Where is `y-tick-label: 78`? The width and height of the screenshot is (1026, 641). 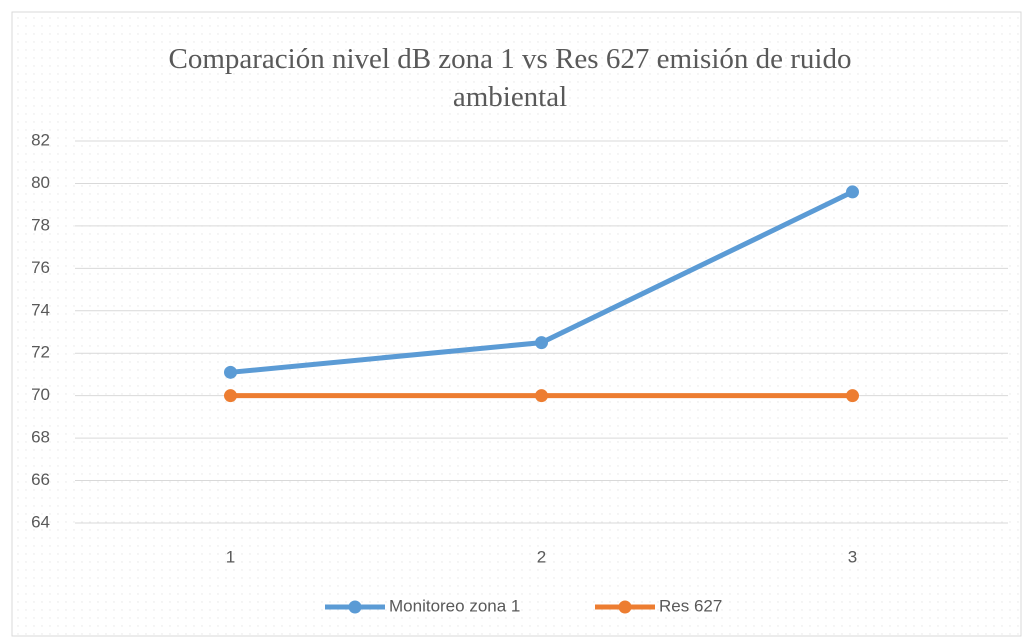
y-tick-label: 78 is located at coordinates (40, 224).